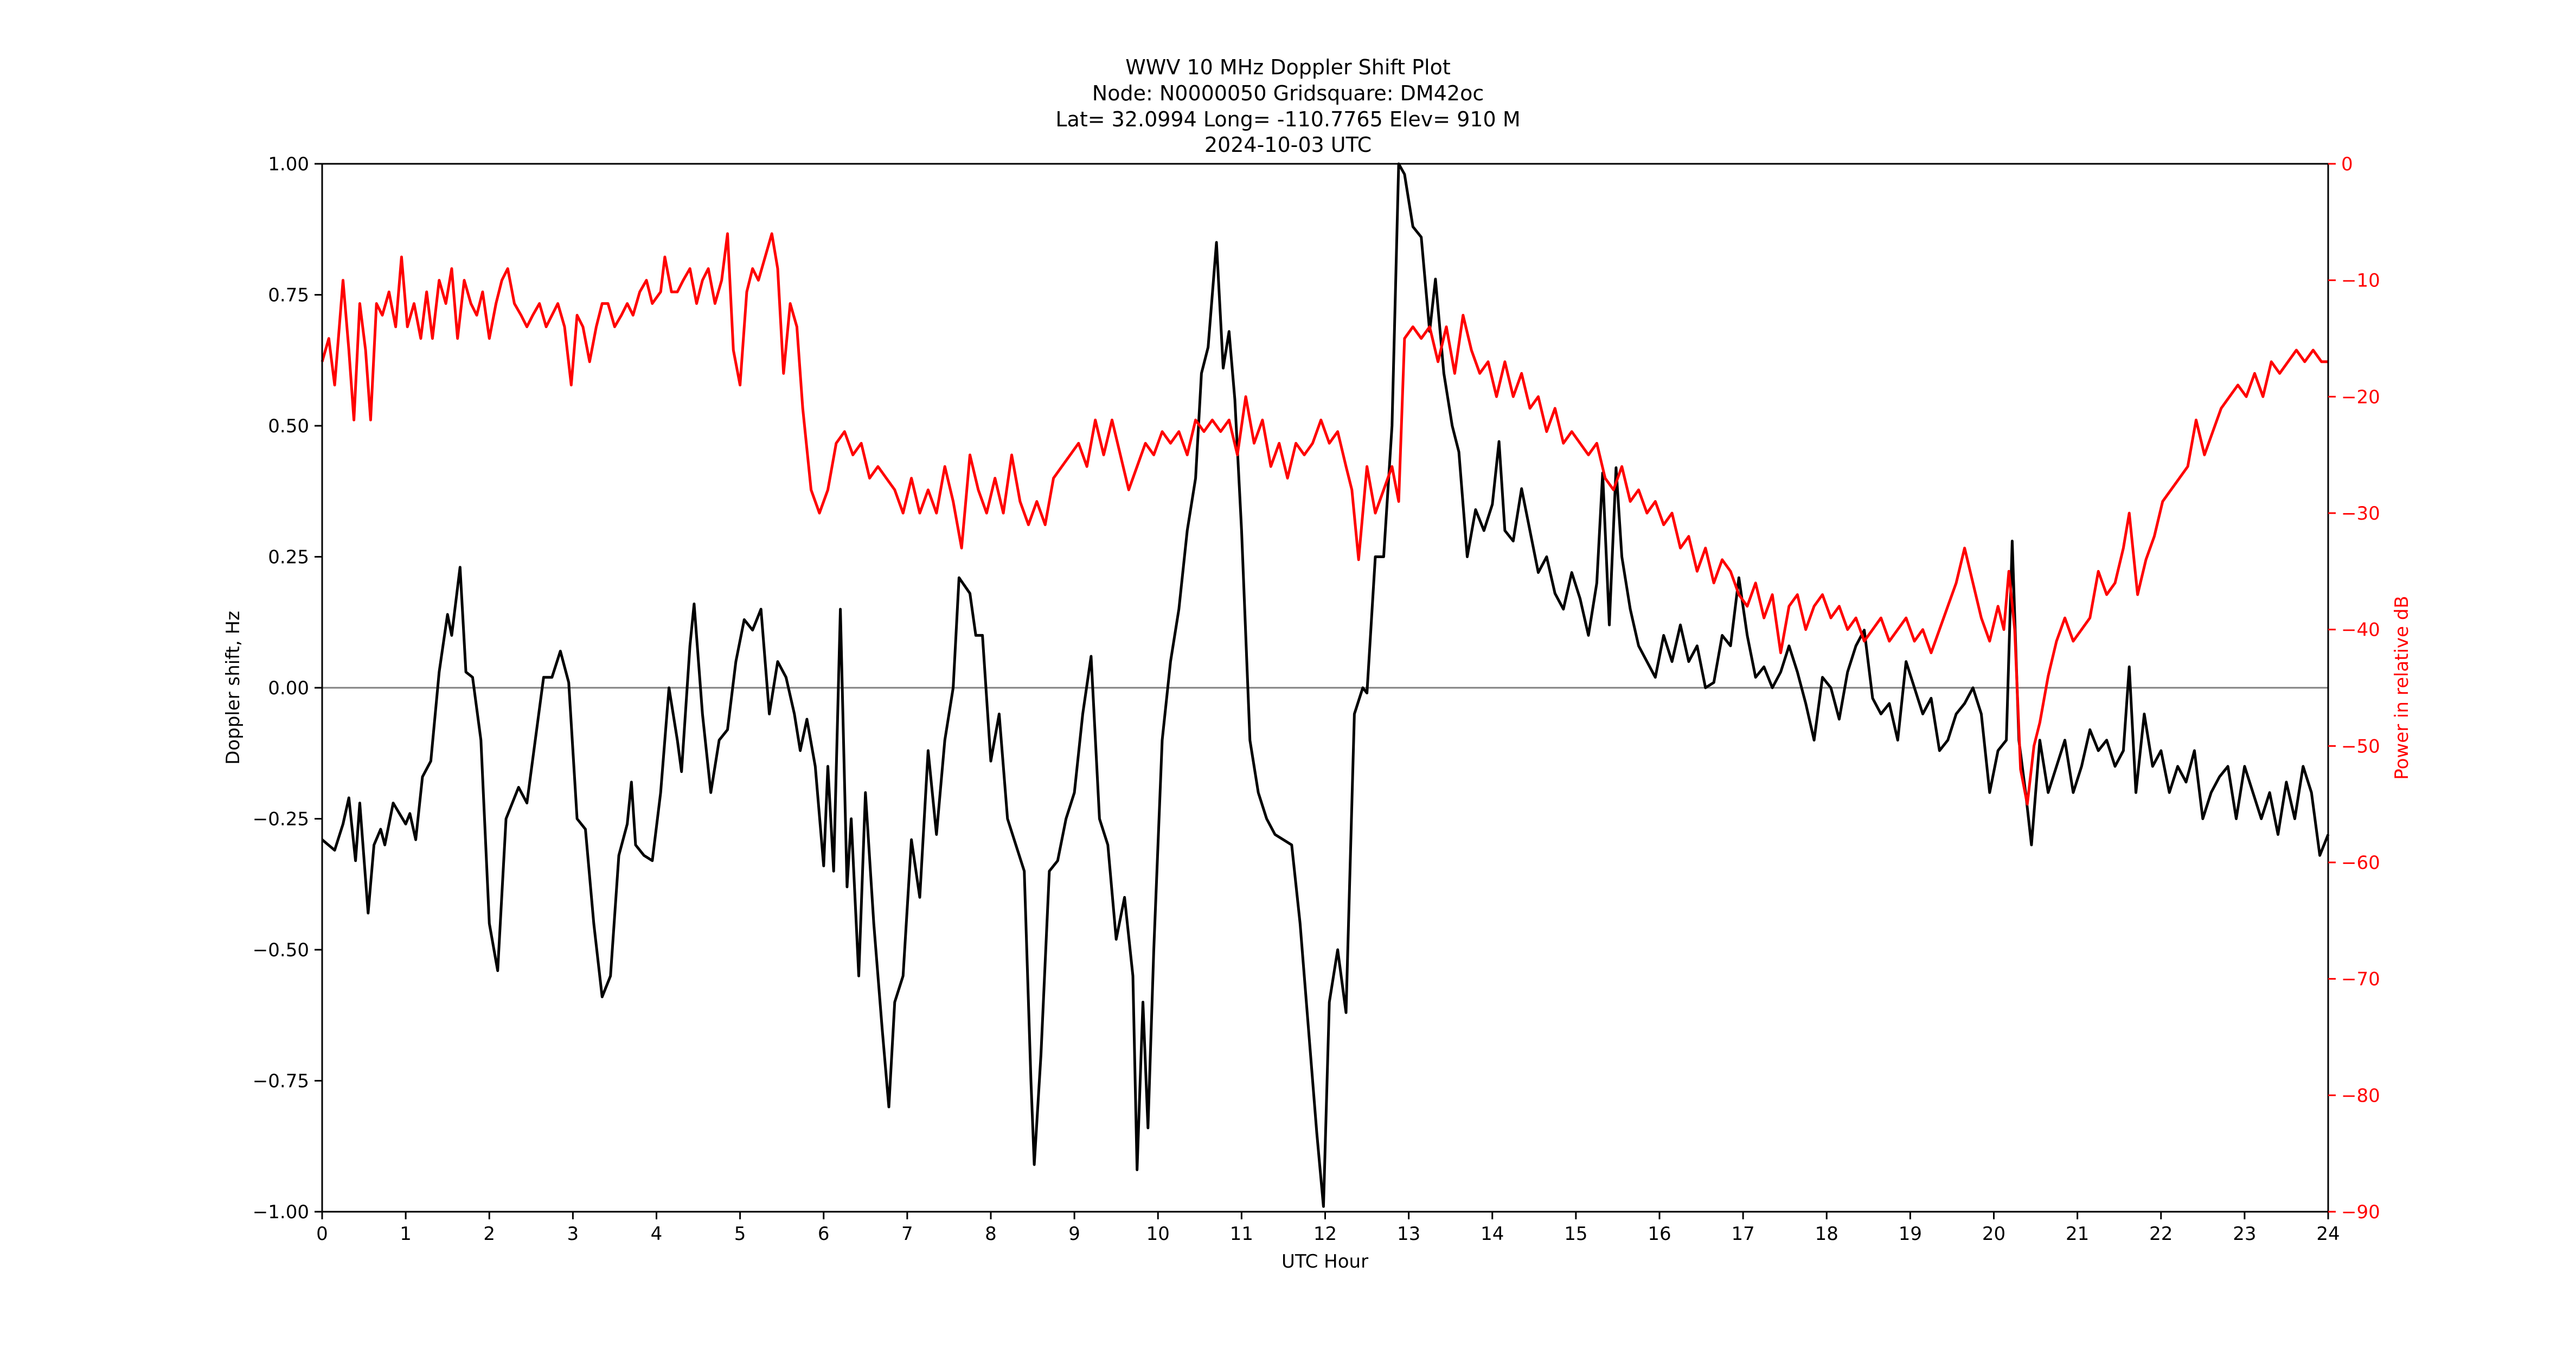 The height and width of the screenshot is (1356, 2576). Describe the element at coordinates (2347, 164) in the screenshot. I see `y2-tick-label: 0` at that location.